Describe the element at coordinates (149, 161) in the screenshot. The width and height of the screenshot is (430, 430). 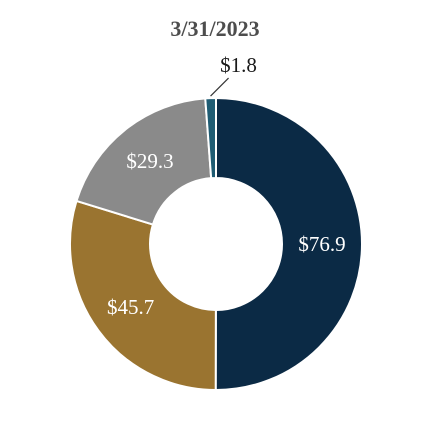
I see `slice-label: $29.3` at that location.